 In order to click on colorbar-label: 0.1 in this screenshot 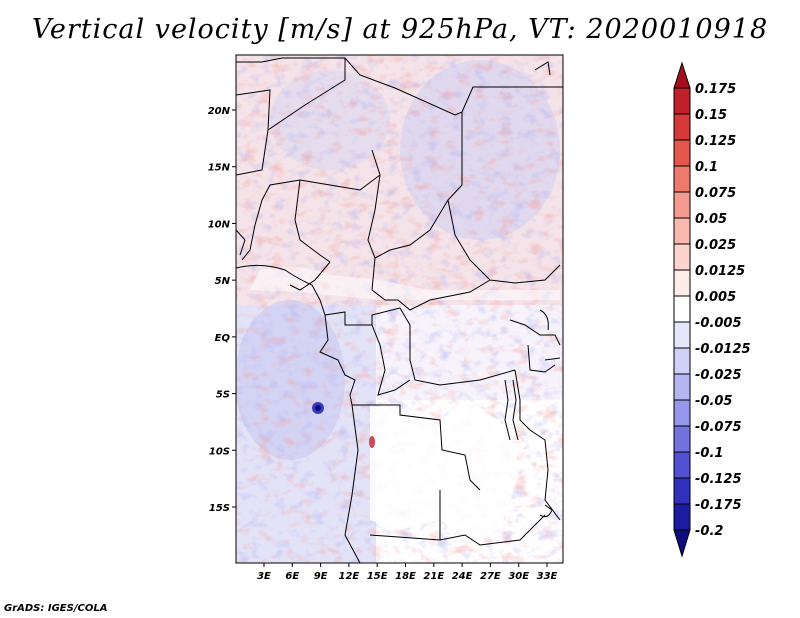, I will do `click(706, 167)`.